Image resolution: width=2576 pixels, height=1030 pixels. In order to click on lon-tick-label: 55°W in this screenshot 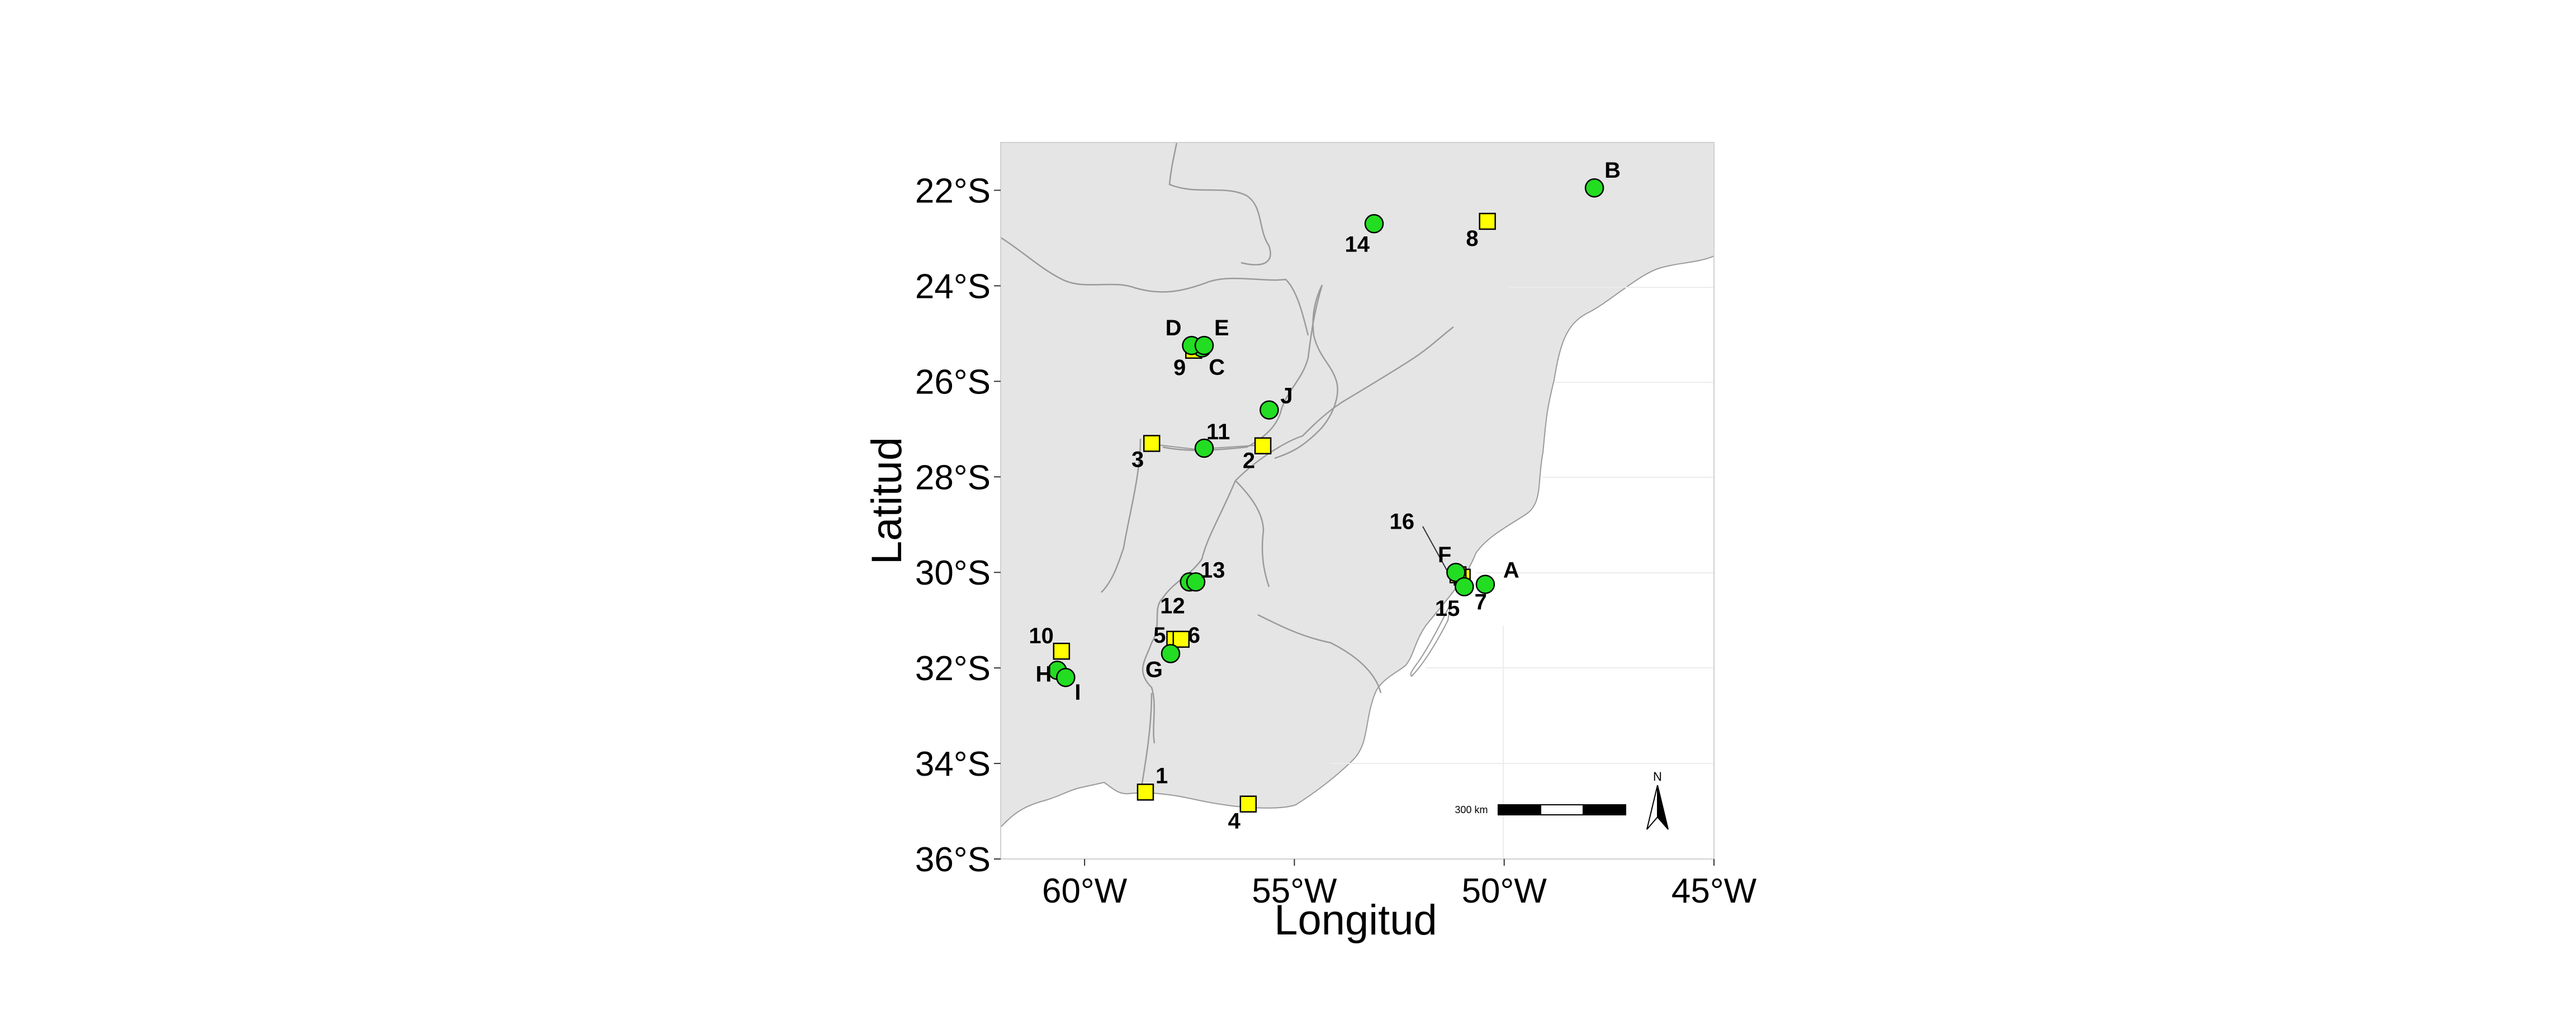, I will do `click(1295, 891)`.